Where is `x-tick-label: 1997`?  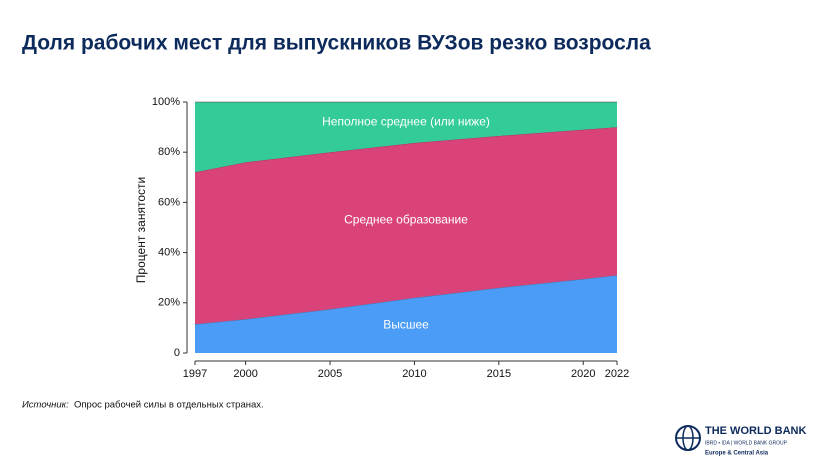 x-tick-label: 1997 is located at coordinates (195, 374).